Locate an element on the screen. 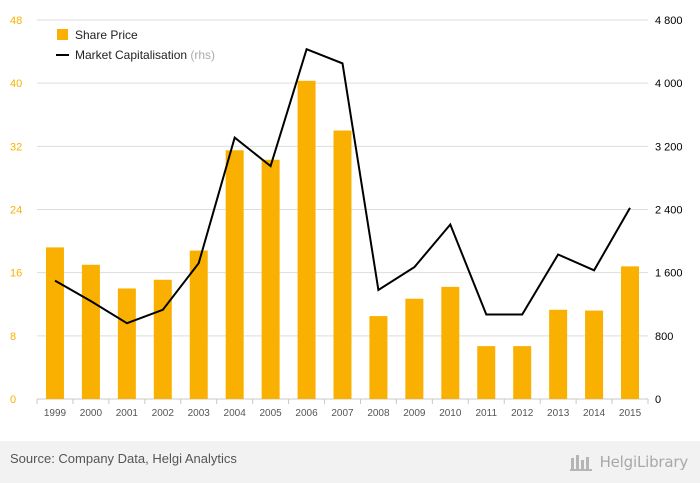 The width and height of the screenshot is (700, 483). y-left-tick-label: 8 is located at coordinates (13, 337).